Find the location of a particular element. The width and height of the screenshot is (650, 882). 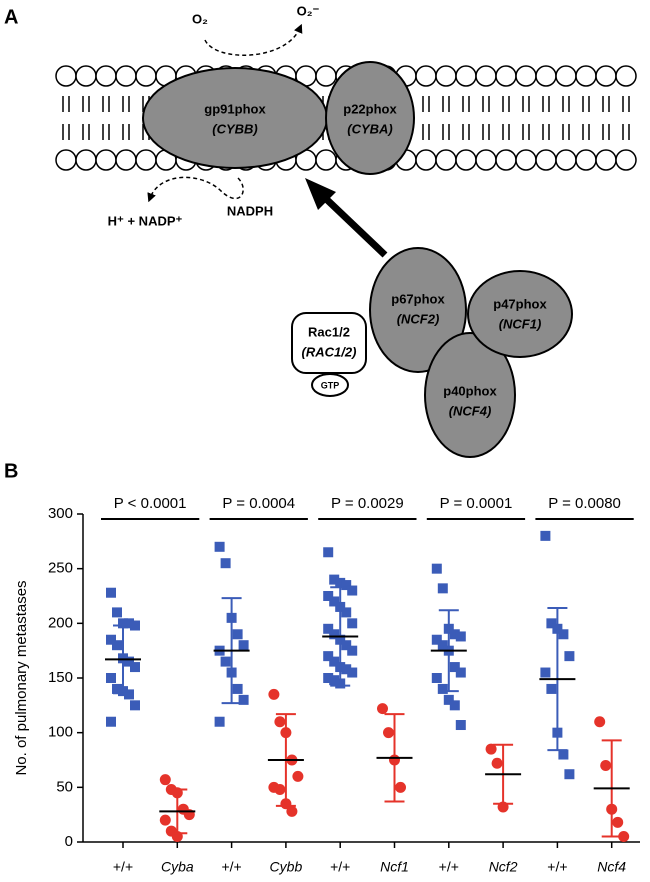

rac-gene: (RAC1/2) is located at coordinates (329, 351).